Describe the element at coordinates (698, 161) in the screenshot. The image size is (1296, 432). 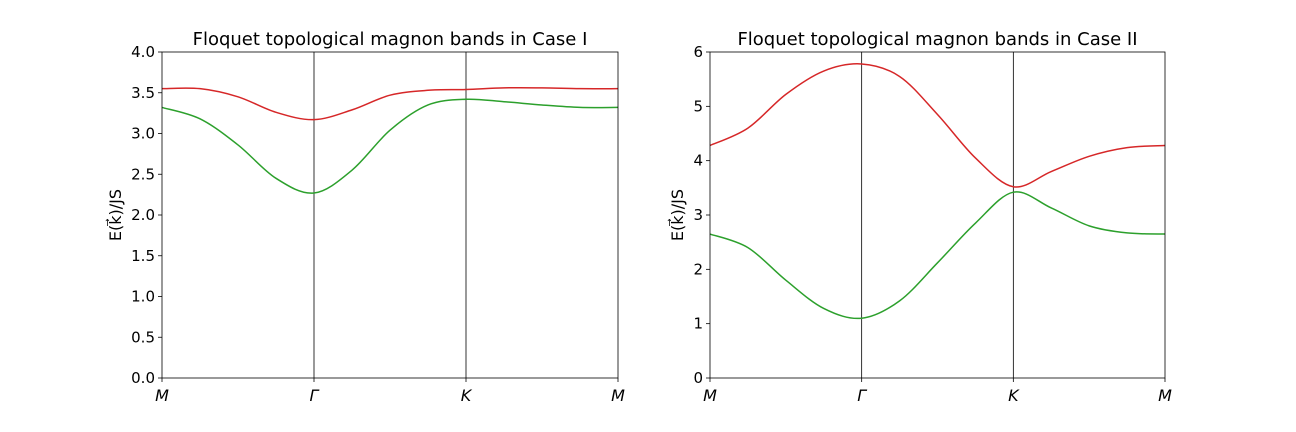
I see `y-tick-label: 4` at that location.